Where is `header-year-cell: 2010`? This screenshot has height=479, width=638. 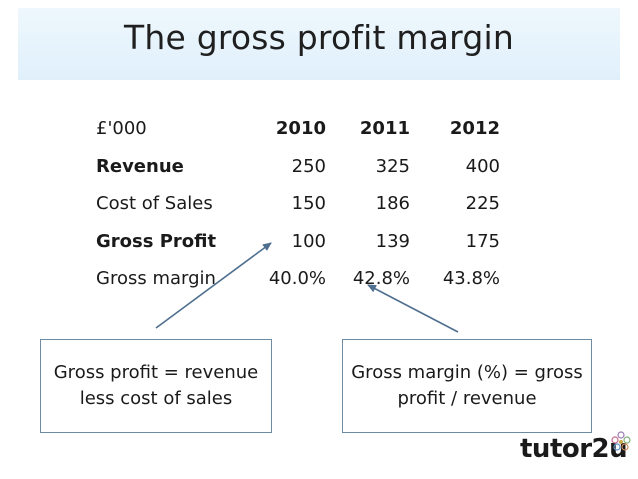
header-year-cell: 2010 is located at coordinates (300, 129).